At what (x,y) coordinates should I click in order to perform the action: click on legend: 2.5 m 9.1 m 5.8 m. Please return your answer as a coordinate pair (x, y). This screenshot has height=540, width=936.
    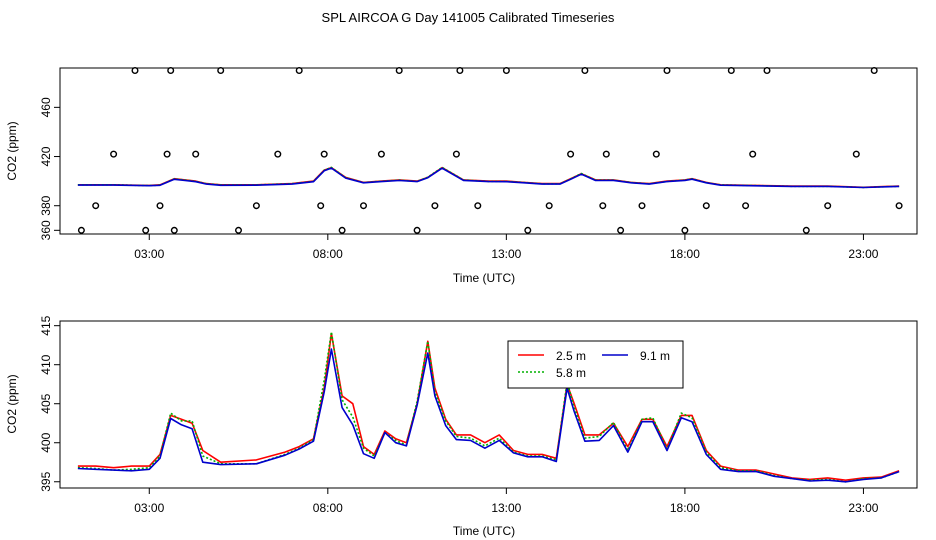
    Looking at the image, I should click on (595, 364).